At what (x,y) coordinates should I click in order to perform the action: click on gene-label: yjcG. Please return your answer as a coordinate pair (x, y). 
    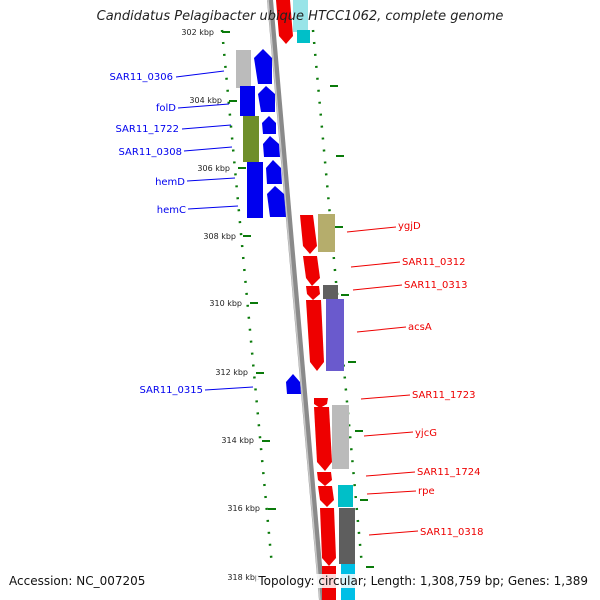
    Looking at the image, I should click on (426, 433).